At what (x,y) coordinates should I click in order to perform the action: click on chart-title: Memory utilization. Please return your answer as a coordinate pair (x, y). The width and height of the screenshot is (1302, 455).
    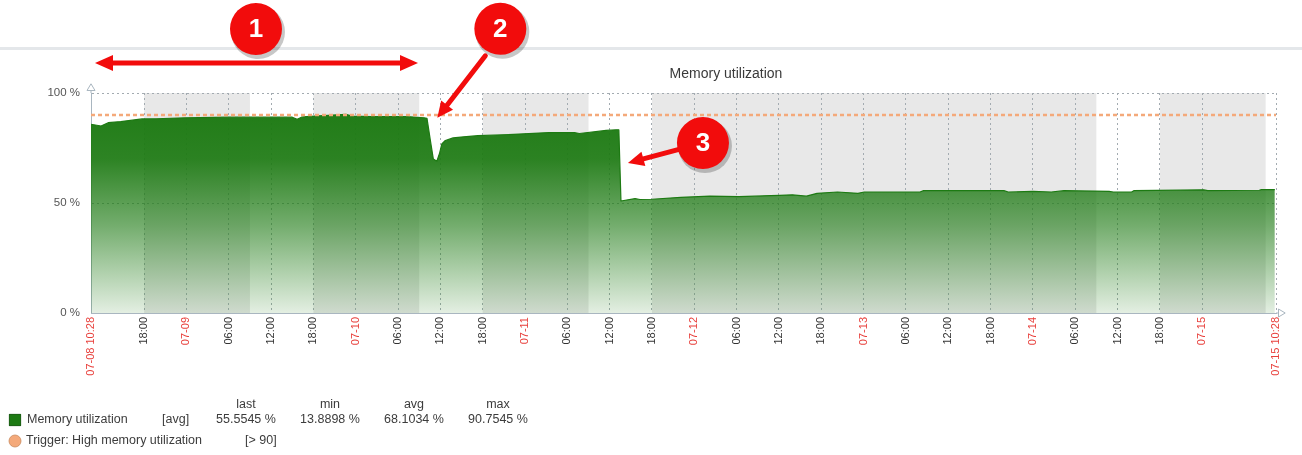
    Looking at the image, I should click on (726, 72).